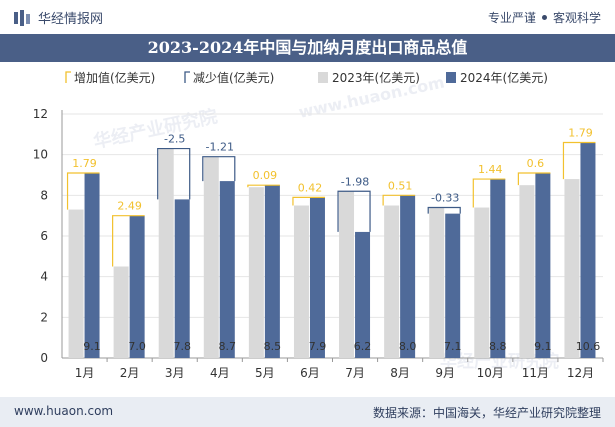  Describe the element at coordinates (306, 77) in the screenshot. I see `legend: 增加值(亿美元) 减少值(亿美元) 2023年(亿美元) 2024年(亿美元)` at that location.